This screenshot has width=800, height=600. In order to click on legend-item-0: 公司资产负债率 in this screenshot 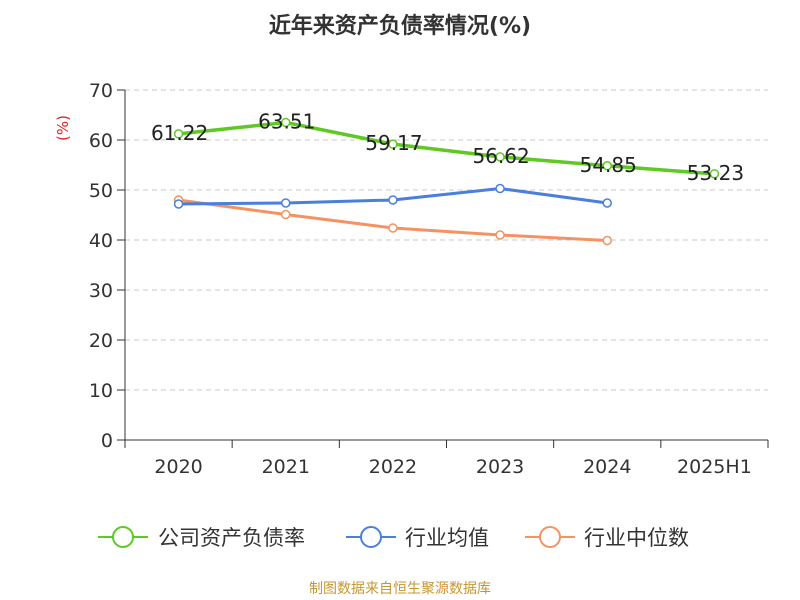, I will do `click(201, 538)`.